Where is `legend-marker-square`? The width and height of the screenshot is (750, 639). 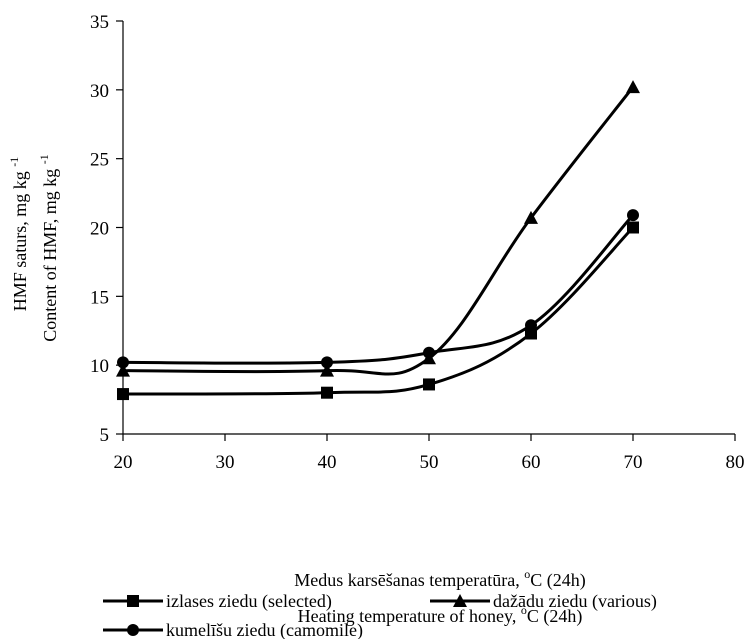 legend-marker-square is located at coordinates (133, 601).